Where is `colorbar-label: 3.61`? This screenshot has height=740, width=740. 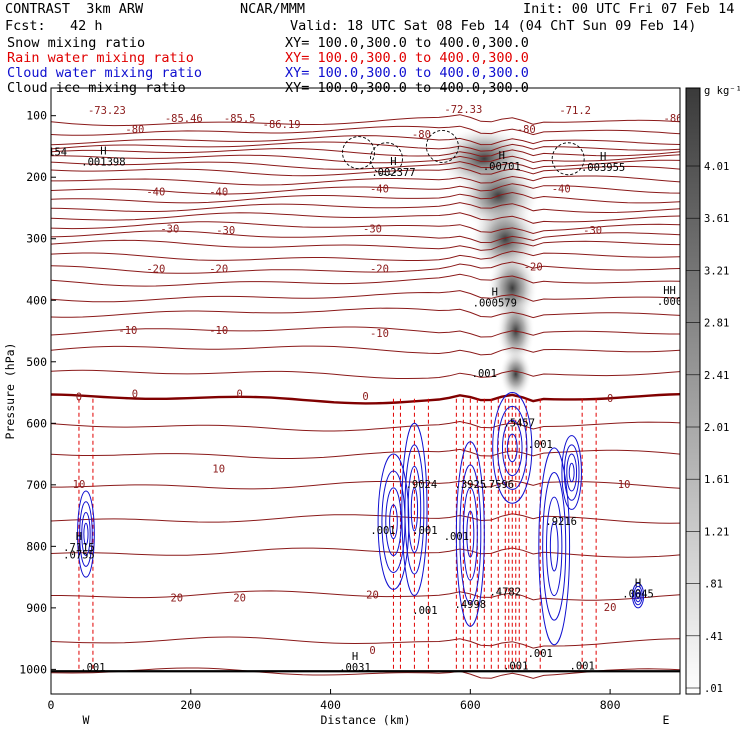 colorbar-label: 3.61 is located at coordinates (716, 219).